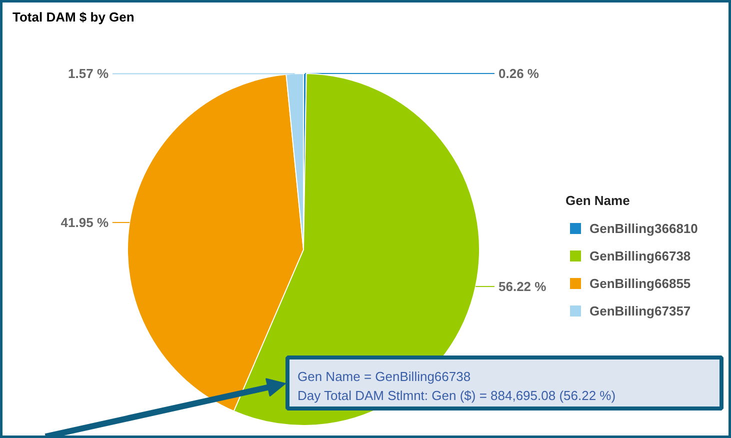 Image resolution: width=731 pixels, height=438 pixels. What do you see at coordinates (640, 311) in the screenshot?
I see `legend-label: GenBilling67357` at bounding box center [640, 311].